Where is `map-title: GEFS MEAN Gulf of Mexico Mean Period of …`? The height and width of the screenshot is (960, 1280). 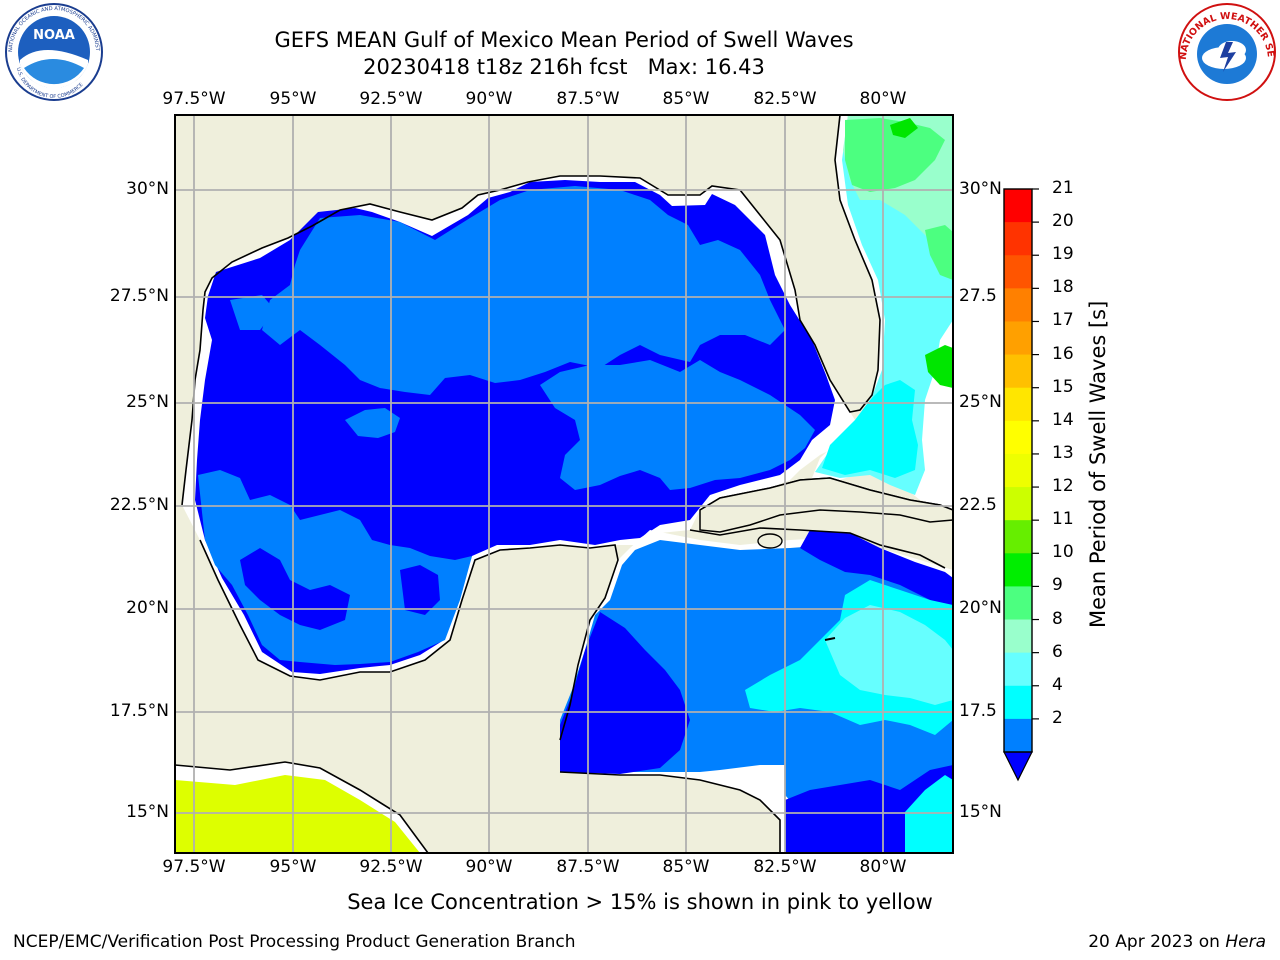 map-title: GEFS MEAN Gulf of Mexico Mean Period of … is located at coordinates (564, 40).